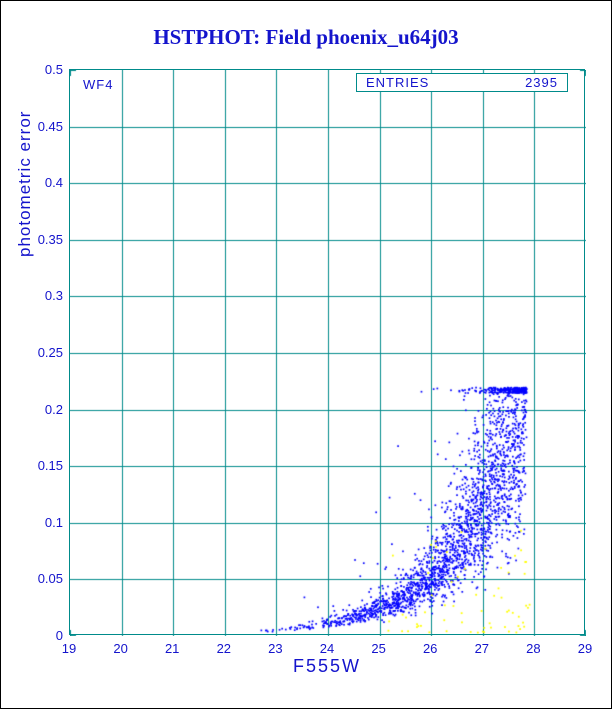 Image resolution: width=612 pixels, height=709 pixels. What do you see at coordinates (398, 82) in the screenshot?
I see `entries-label: ENTRIES` at bounding box center [398, 82].